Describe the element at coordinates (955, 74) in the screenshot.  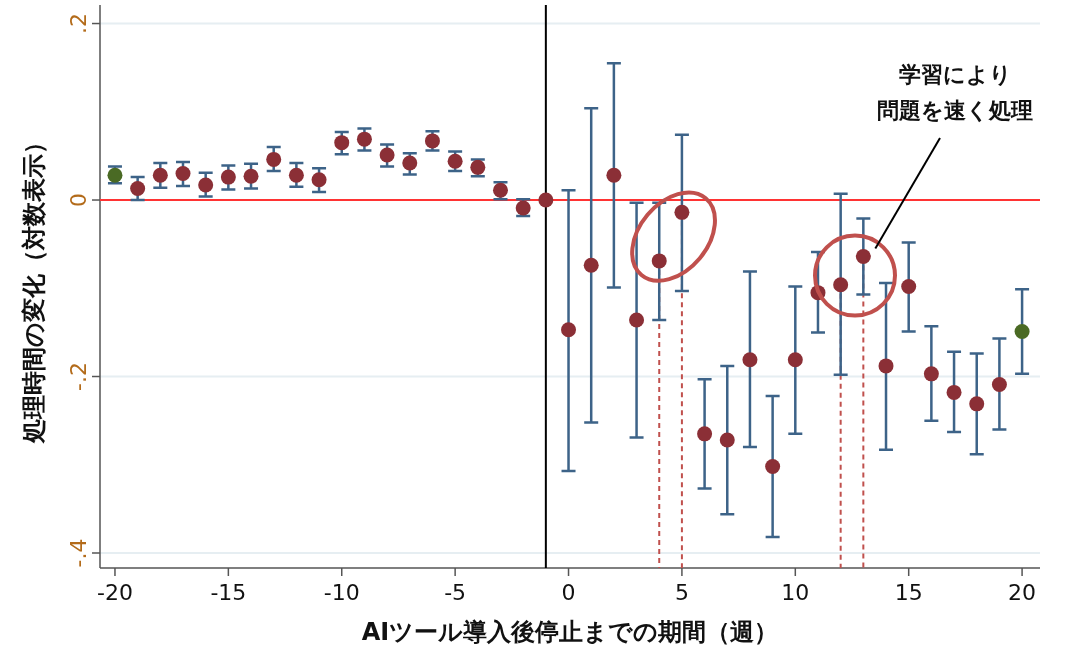
I see `annotation: 学習により` at that location.